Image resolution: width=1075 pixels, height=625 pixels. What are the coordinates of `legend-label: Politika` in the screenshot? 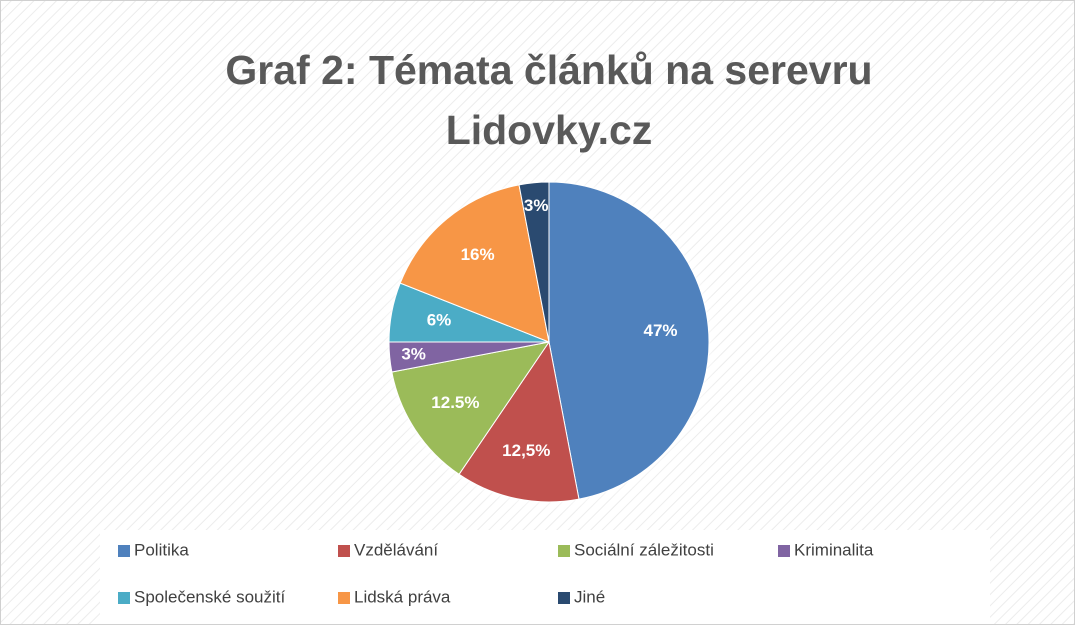 It's located at (161, 549).